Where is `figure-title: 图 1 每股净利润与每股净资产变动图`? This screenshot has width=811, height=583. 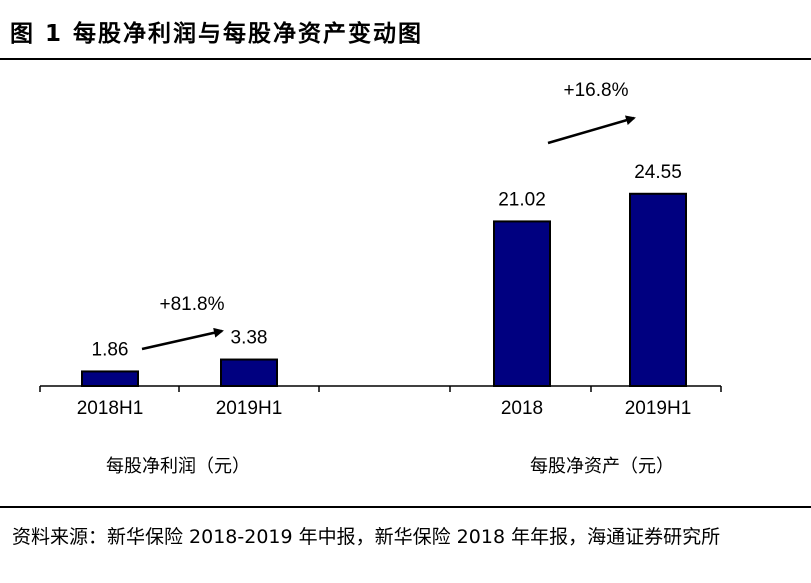 figure-title: 图 1 每股净利润与每股净资产变动图 is located at coordinates (217, 34).